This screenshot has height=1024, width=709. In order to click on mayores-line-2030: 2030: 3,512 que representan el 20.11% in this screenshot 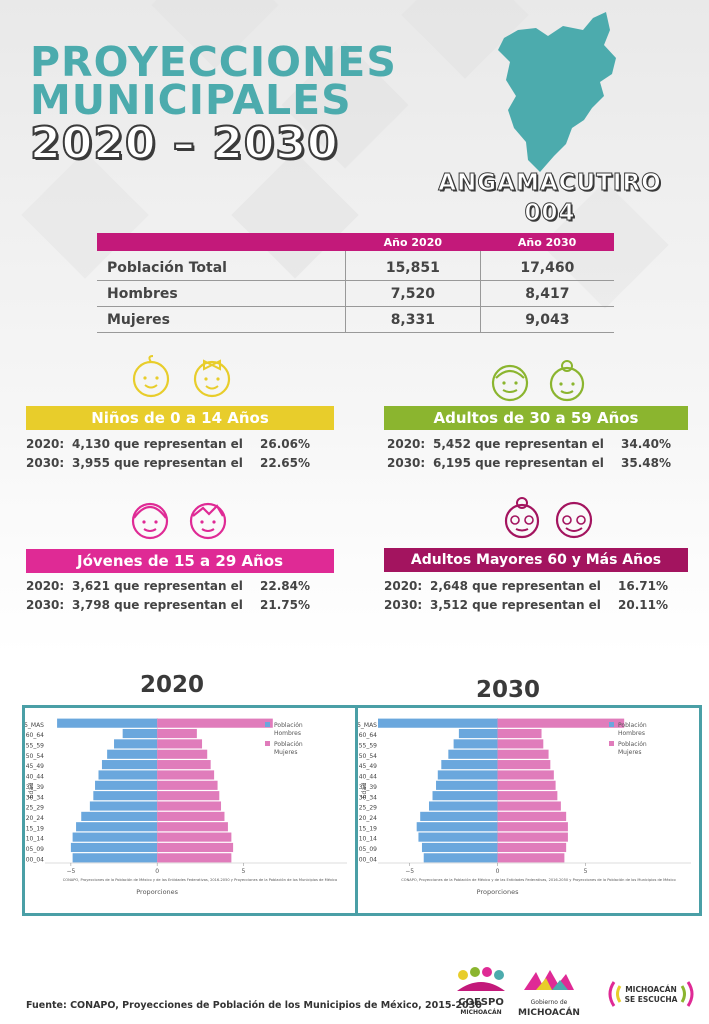, I will do `click(526, 605)`.